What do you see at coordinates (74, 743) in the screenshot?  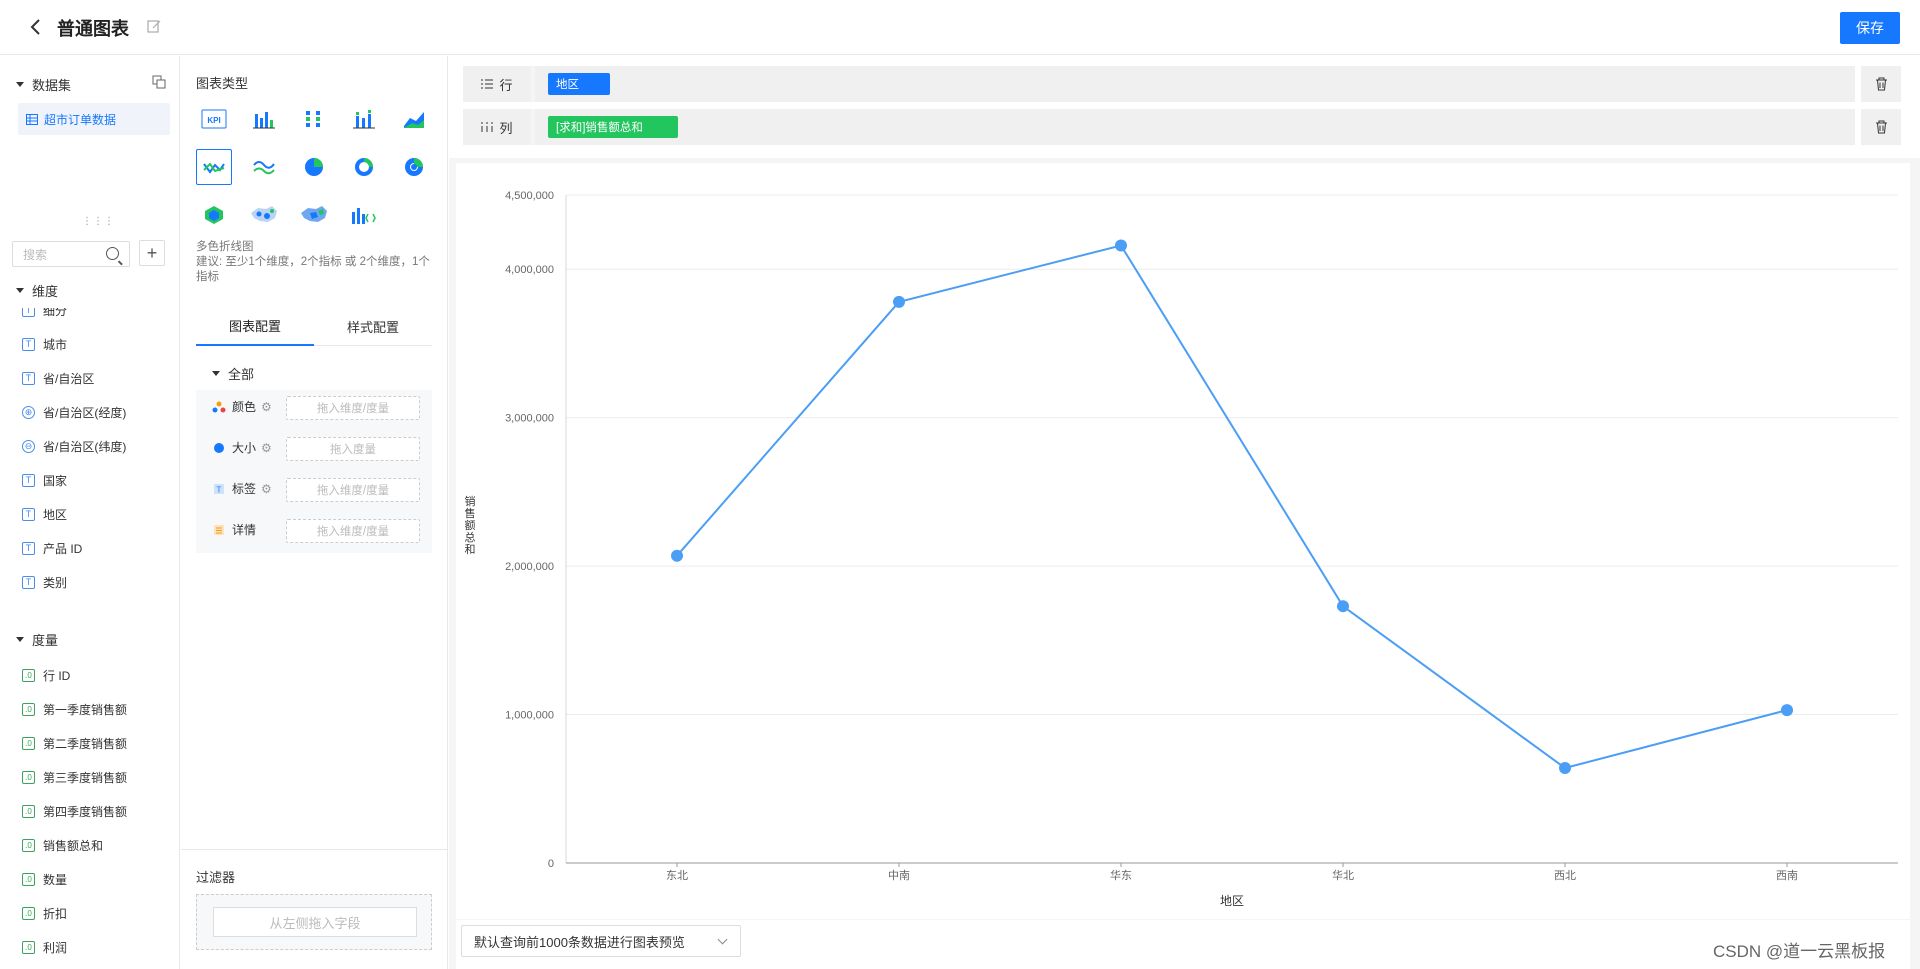 I see `measure-item: .0 第二季度销售额` at bounding box center [74, 743].